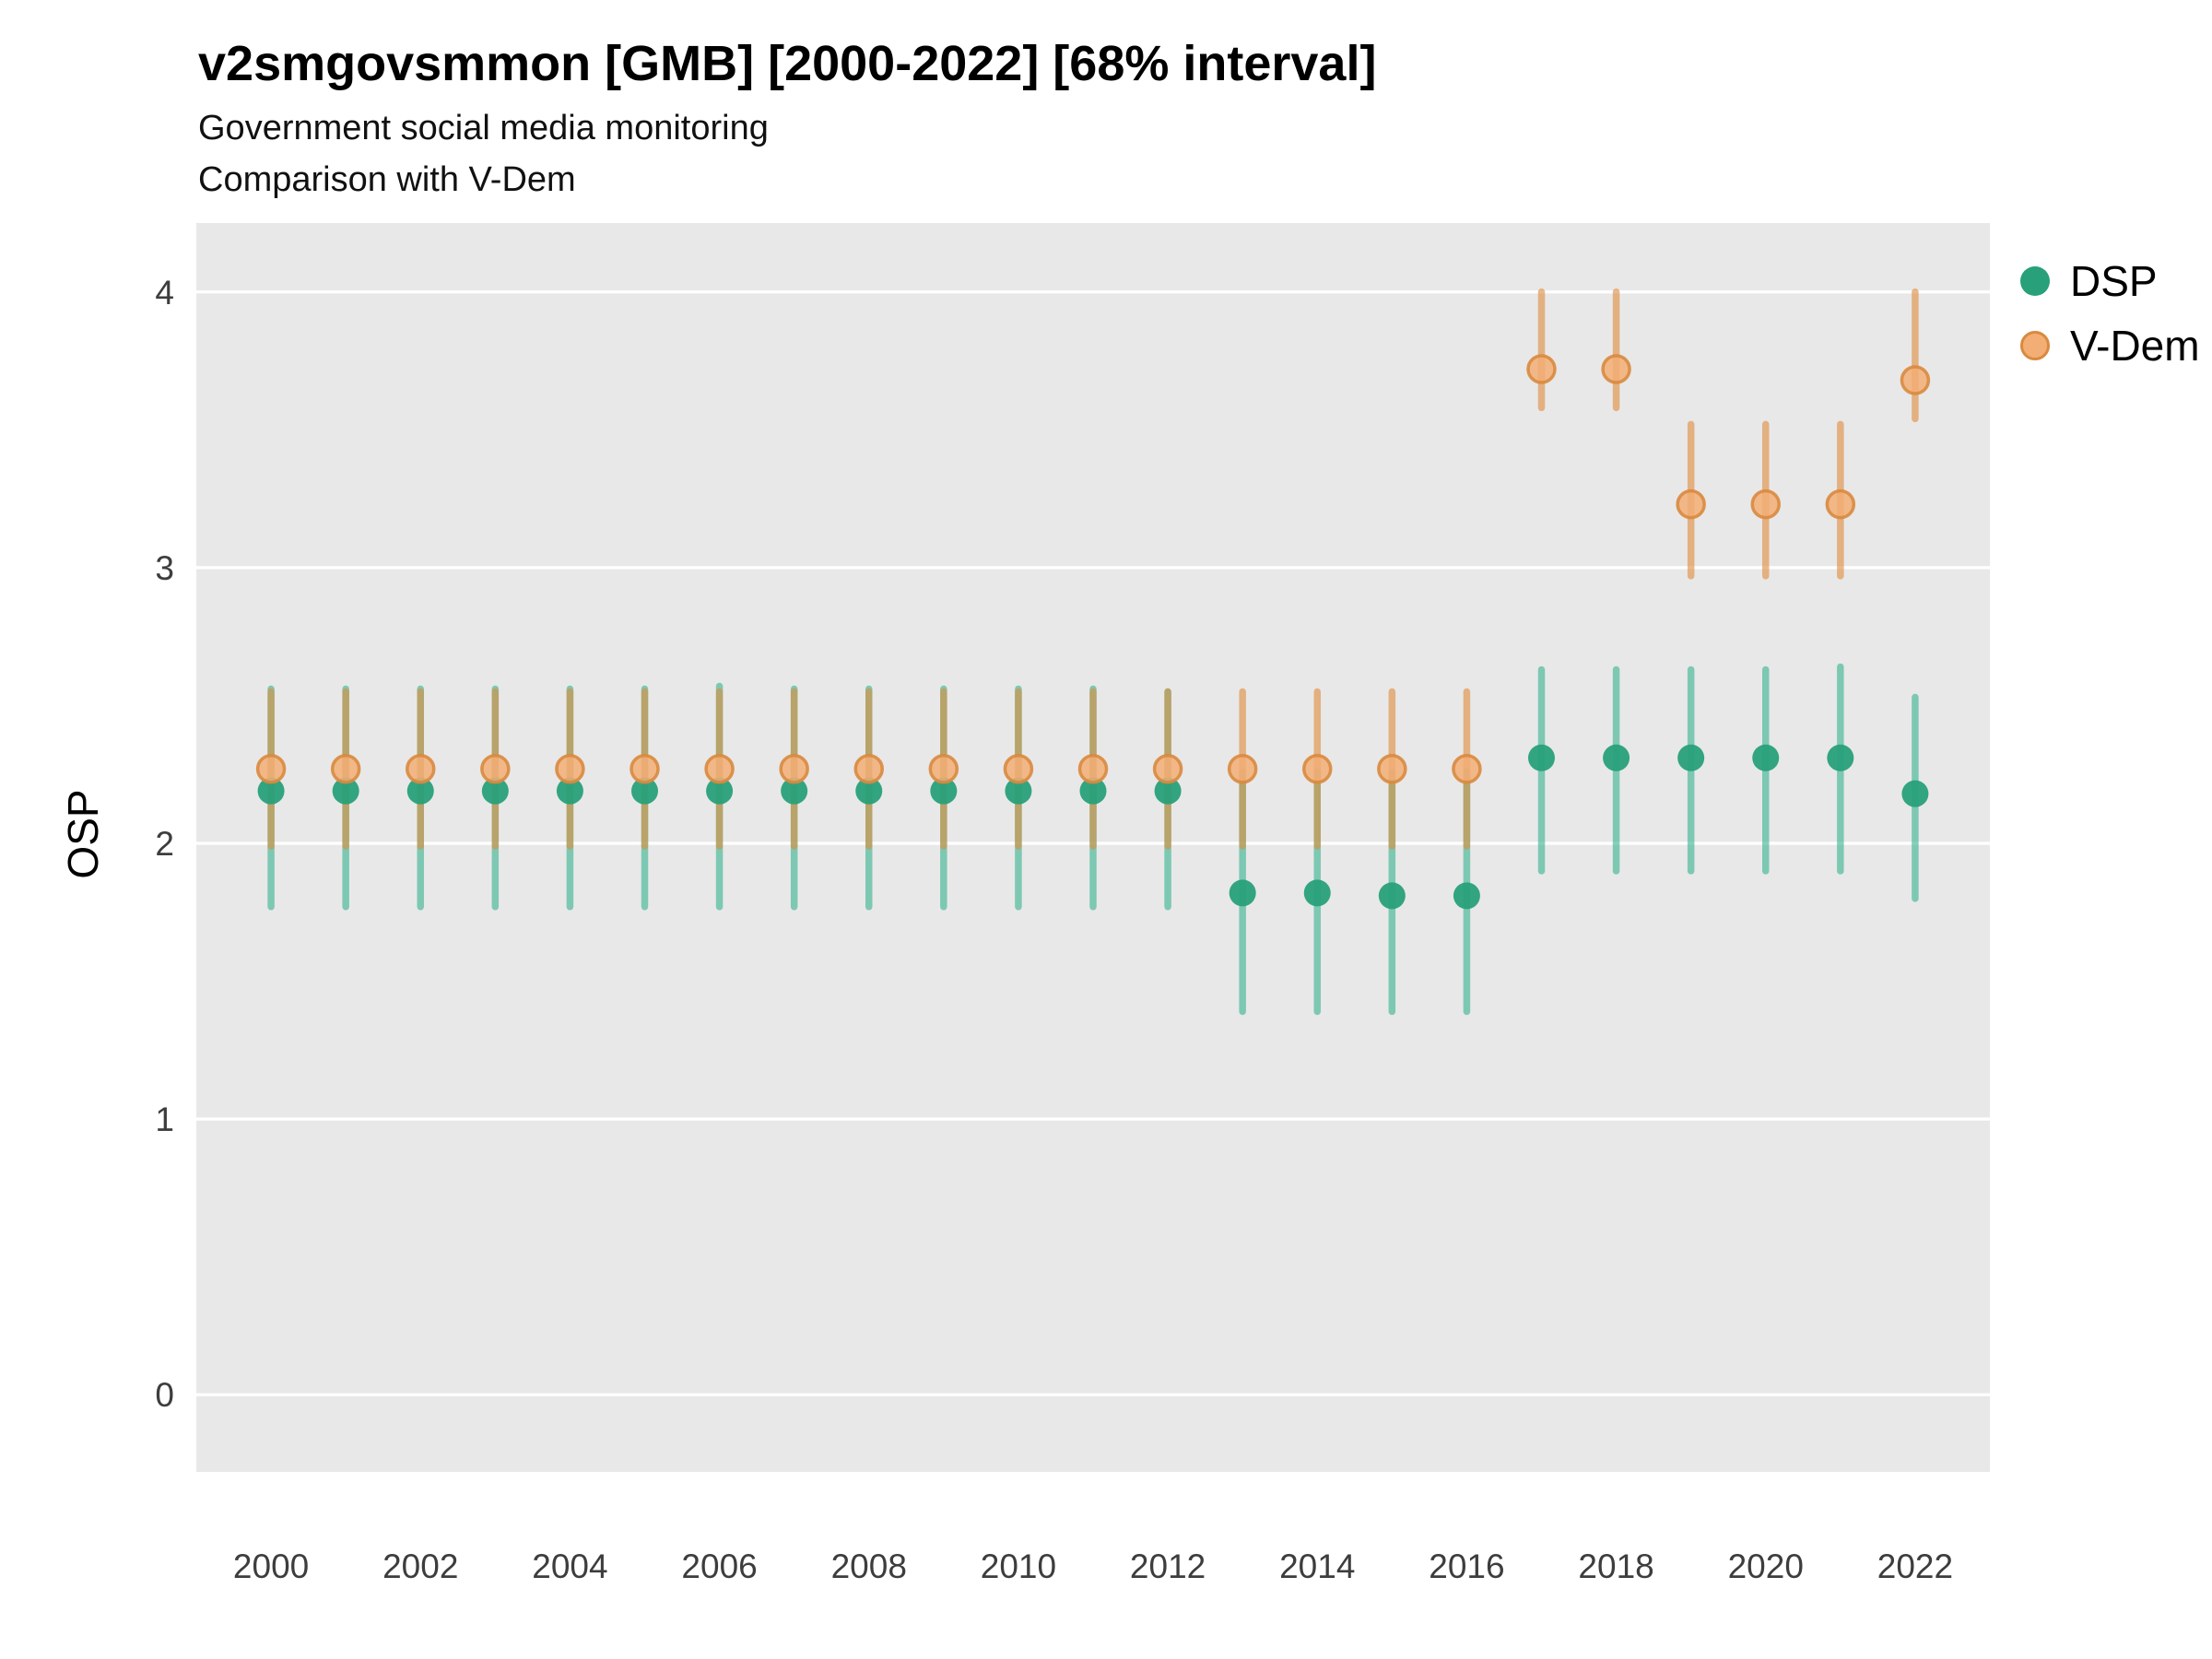 Image resolution: width=2212 pixels, height=1659 pixels. Describe the element at coordinates (271, 791) in the screenshot. I see `dsp-point-2000` at that location.